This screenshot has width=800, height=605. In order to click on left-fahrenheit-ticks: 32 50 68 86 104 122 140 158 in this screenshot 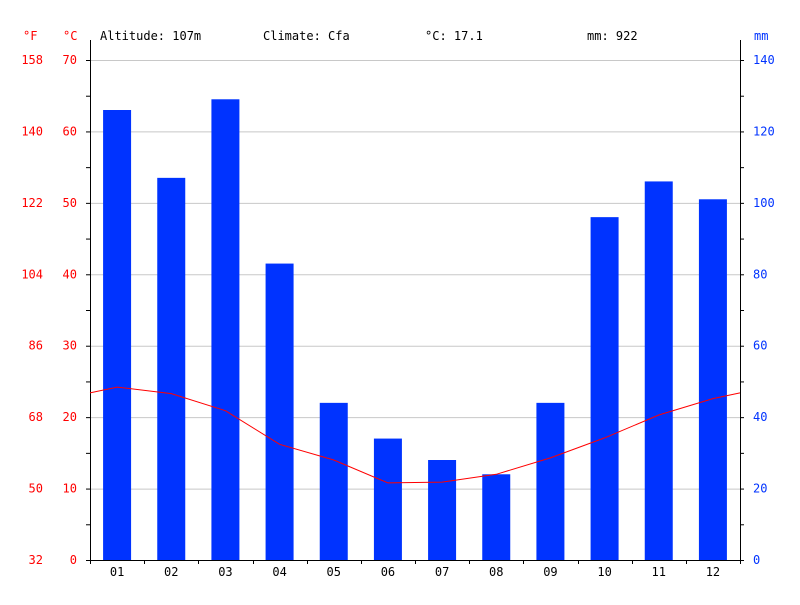, I will do `click(32, 310)`.